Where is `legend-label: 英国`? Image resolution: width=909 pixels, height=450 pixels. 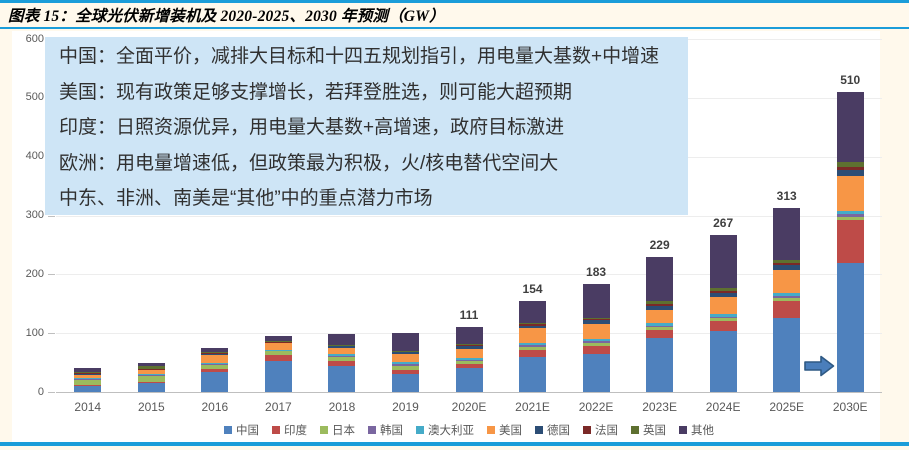
legend-label: 英国 is located at coordinates (654, 431).